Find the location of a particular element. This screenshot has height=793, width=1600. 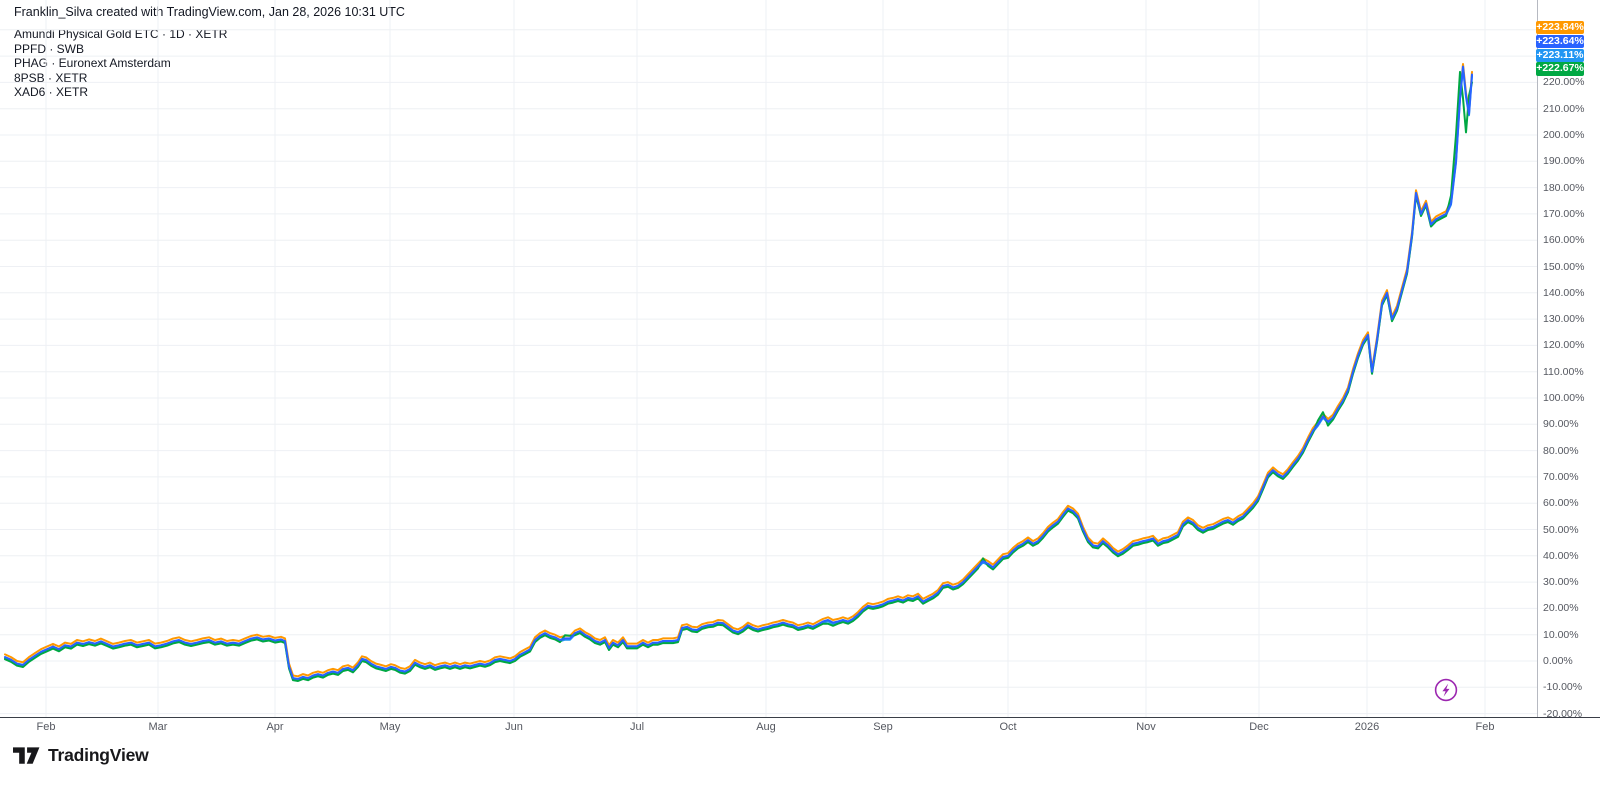

last-value-badge: +223.64% is located at coordinates (1560, 41).